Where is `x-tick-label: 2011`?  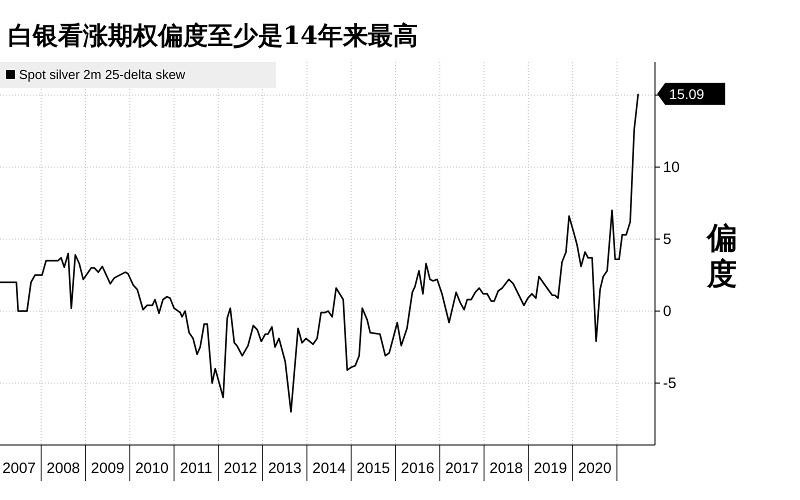
x-tick-label: 2011 is located at coordinates (196, 468).